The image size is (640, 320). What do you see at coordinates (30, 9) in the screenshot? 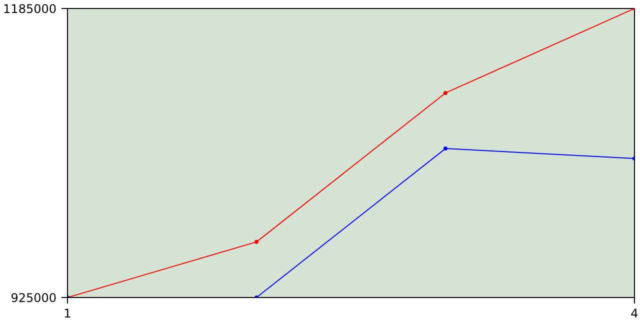
I see `y-tick-label: 1185000` at bounding box center [30, 9].